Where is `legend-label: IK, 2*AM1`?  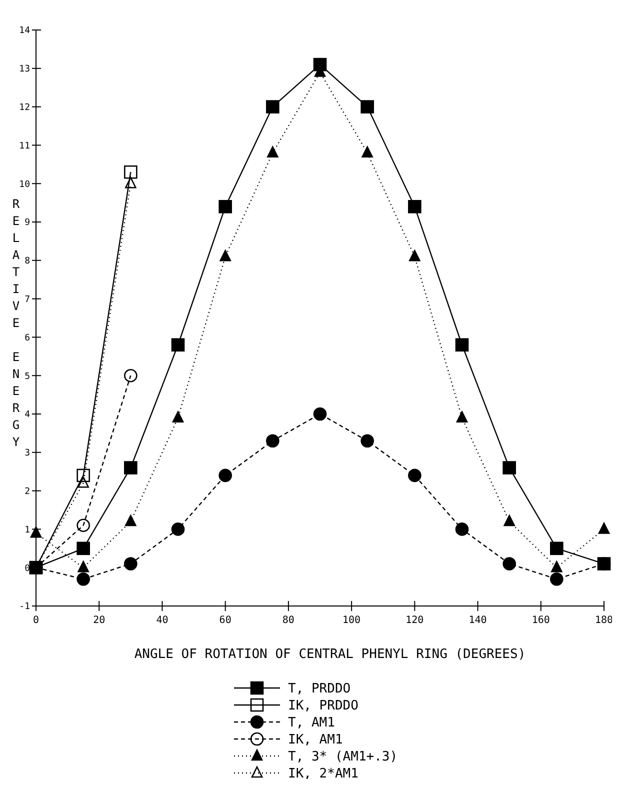
legend-label: IK, 2*AM1 is located at coordinates (323, 774).